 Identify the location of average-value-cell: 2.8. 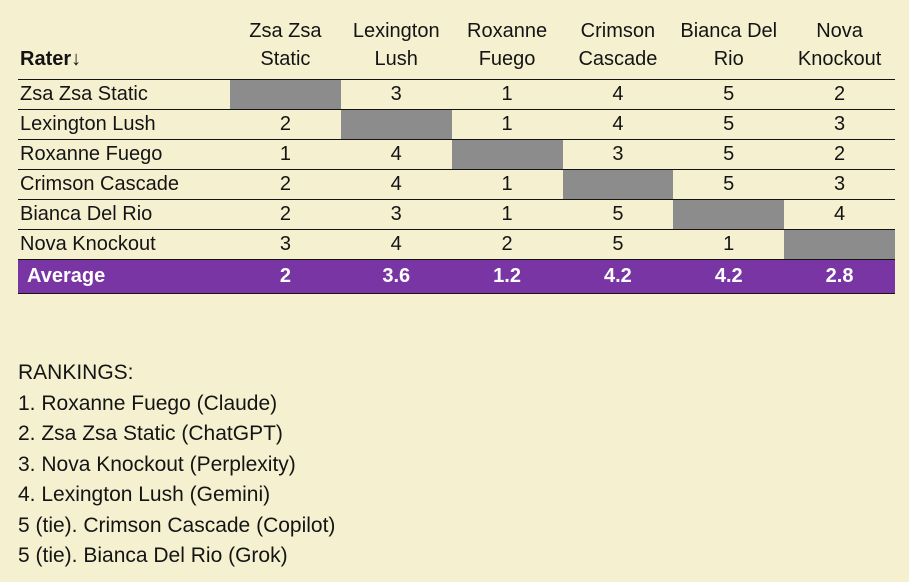
(839, 277).